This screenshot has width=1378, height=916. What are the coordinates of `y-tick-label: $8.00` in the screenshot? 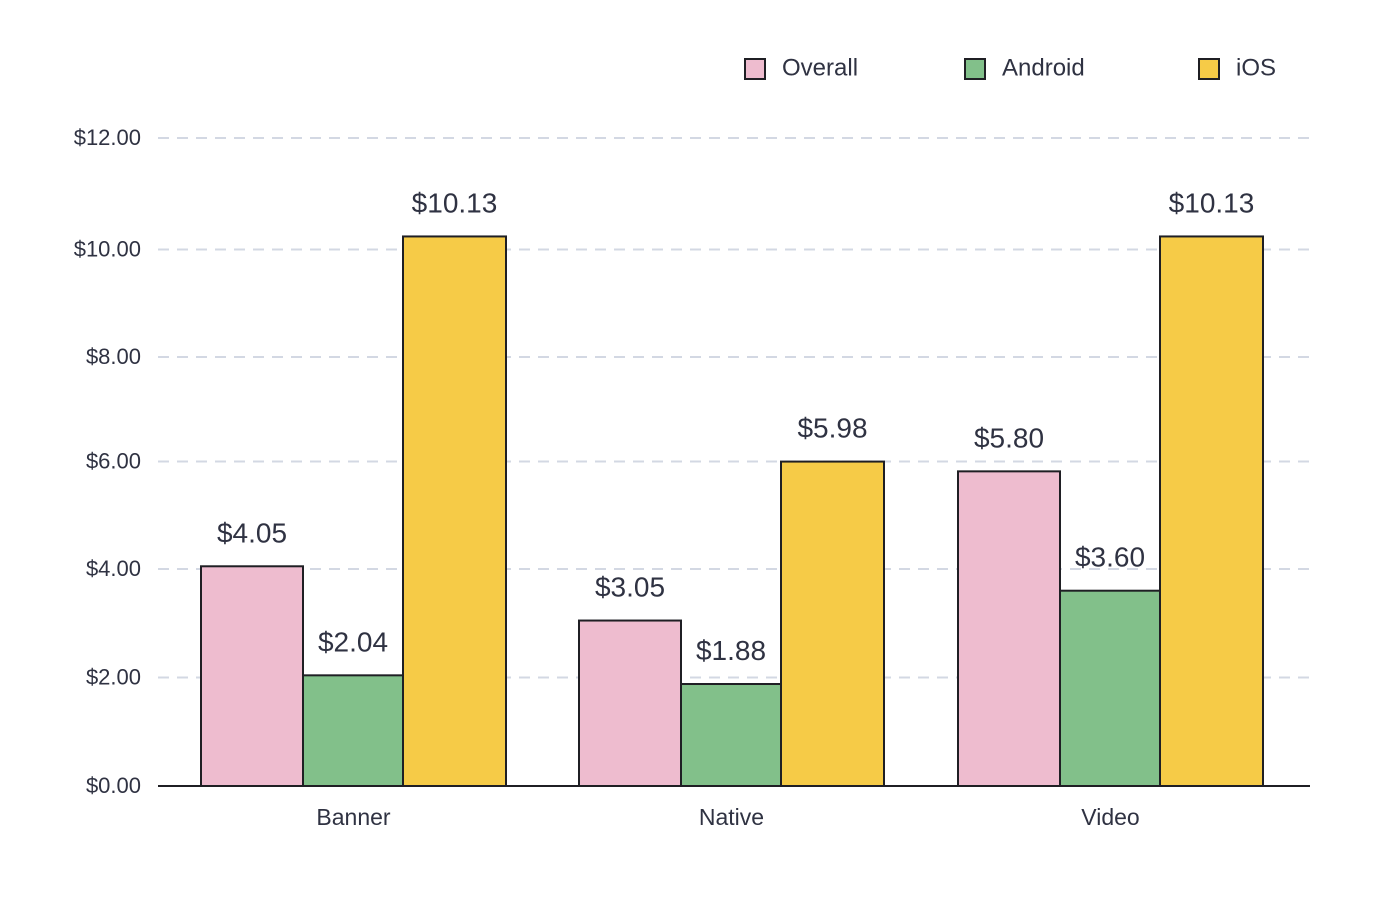 It's located at (113, 356).